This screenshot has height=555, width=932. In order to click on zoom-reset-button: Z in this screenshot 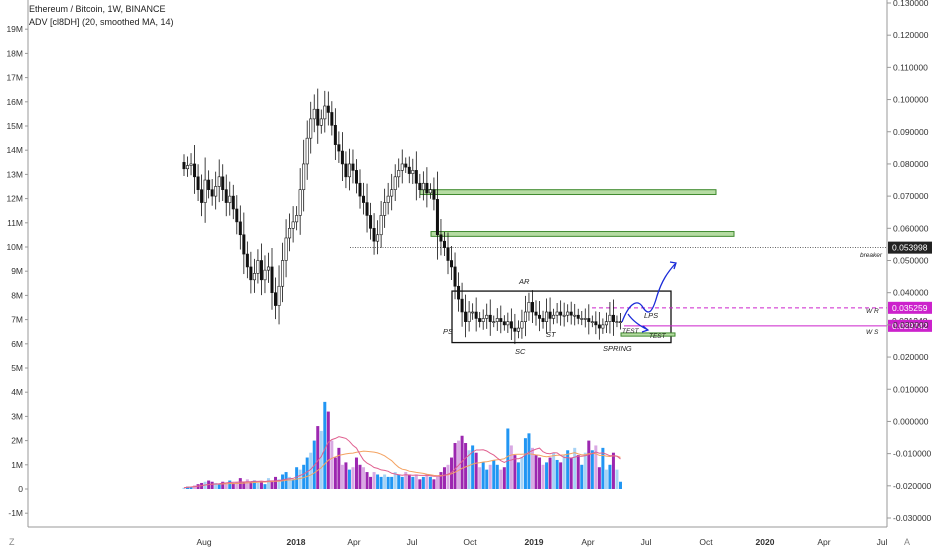, I will do `click(12, 542)`.